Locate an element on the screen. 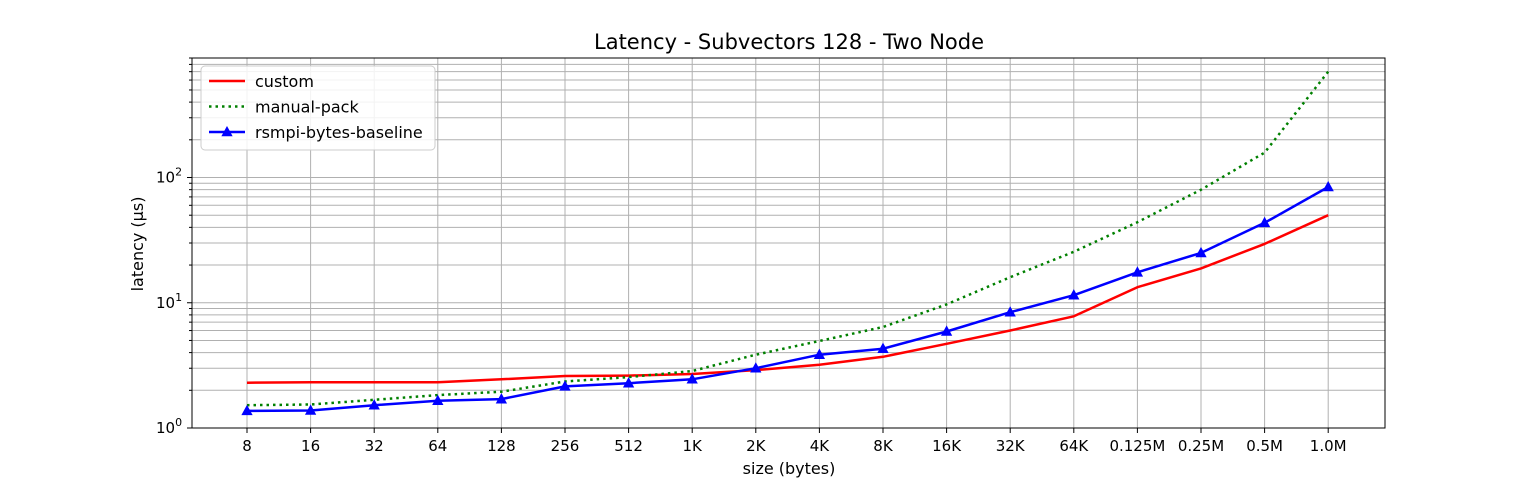 The width and height of the screenshot is (1539, 480). x-tick-label: 0.5M is located at coordinates (1264, 446).